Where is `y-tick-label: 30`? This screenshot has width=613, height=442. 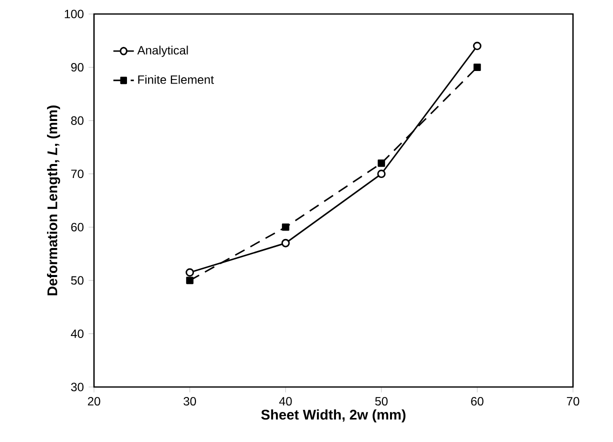 y-tick-label: 30 is located at coordinates (77, 387).